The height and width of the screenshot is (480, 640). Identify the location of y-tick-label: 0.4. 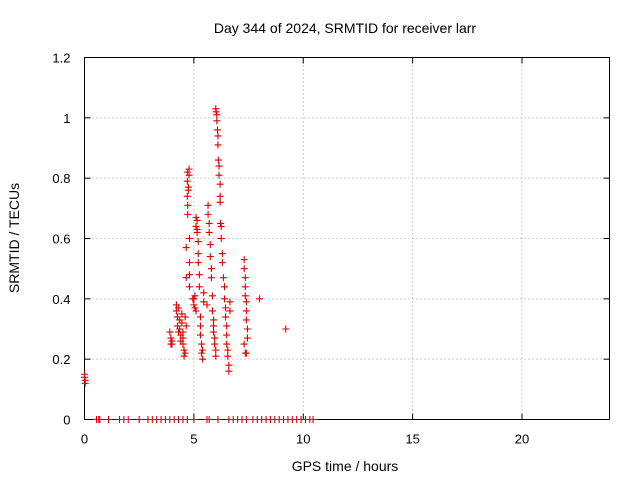
(61, 299).